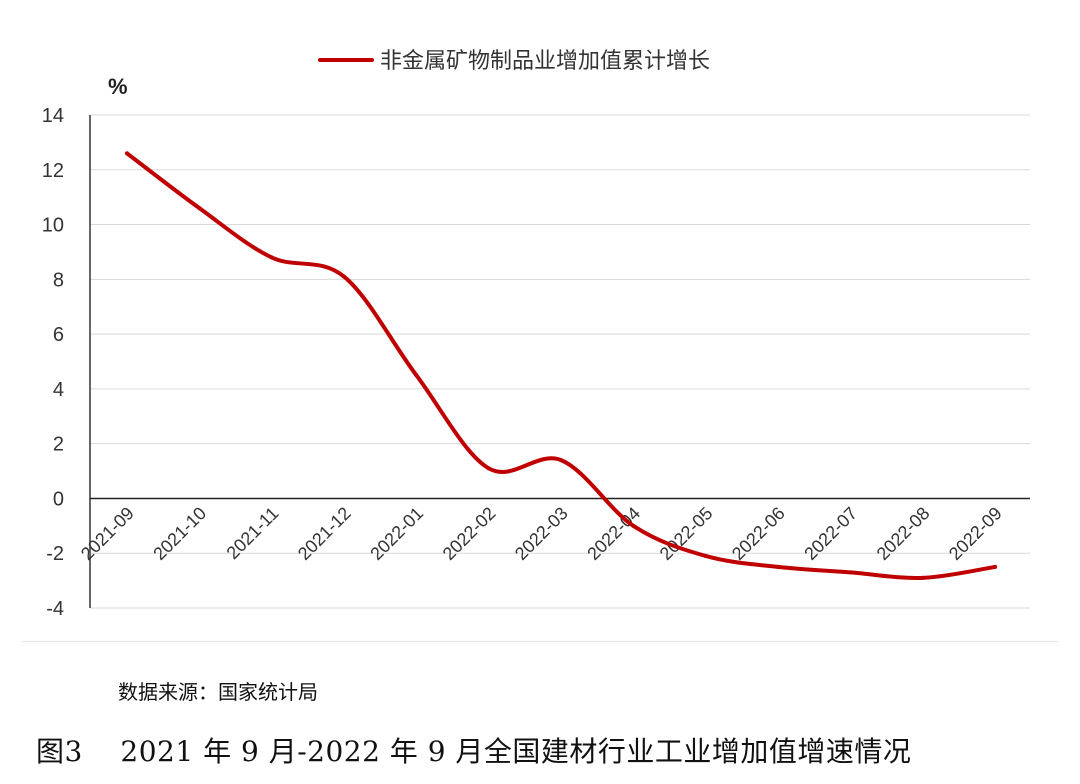 The image size is (1080, 784). I want to click on data-source-note: 数据来源：国家统计局, so click(218, 692).